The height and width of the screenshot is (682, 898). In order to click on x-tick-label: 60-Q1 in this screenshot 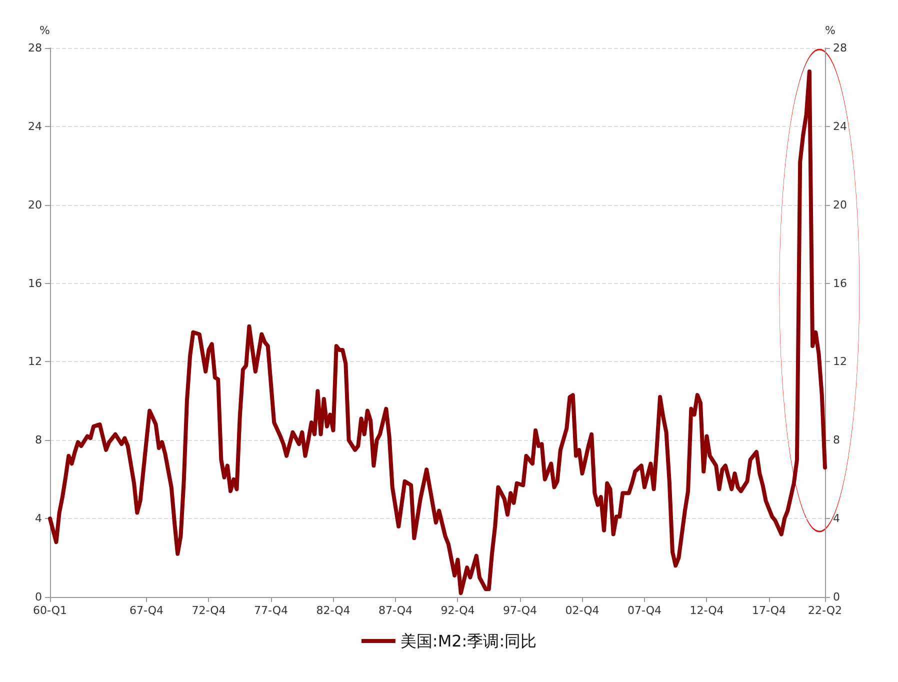, I will do `click(50, 610)`.